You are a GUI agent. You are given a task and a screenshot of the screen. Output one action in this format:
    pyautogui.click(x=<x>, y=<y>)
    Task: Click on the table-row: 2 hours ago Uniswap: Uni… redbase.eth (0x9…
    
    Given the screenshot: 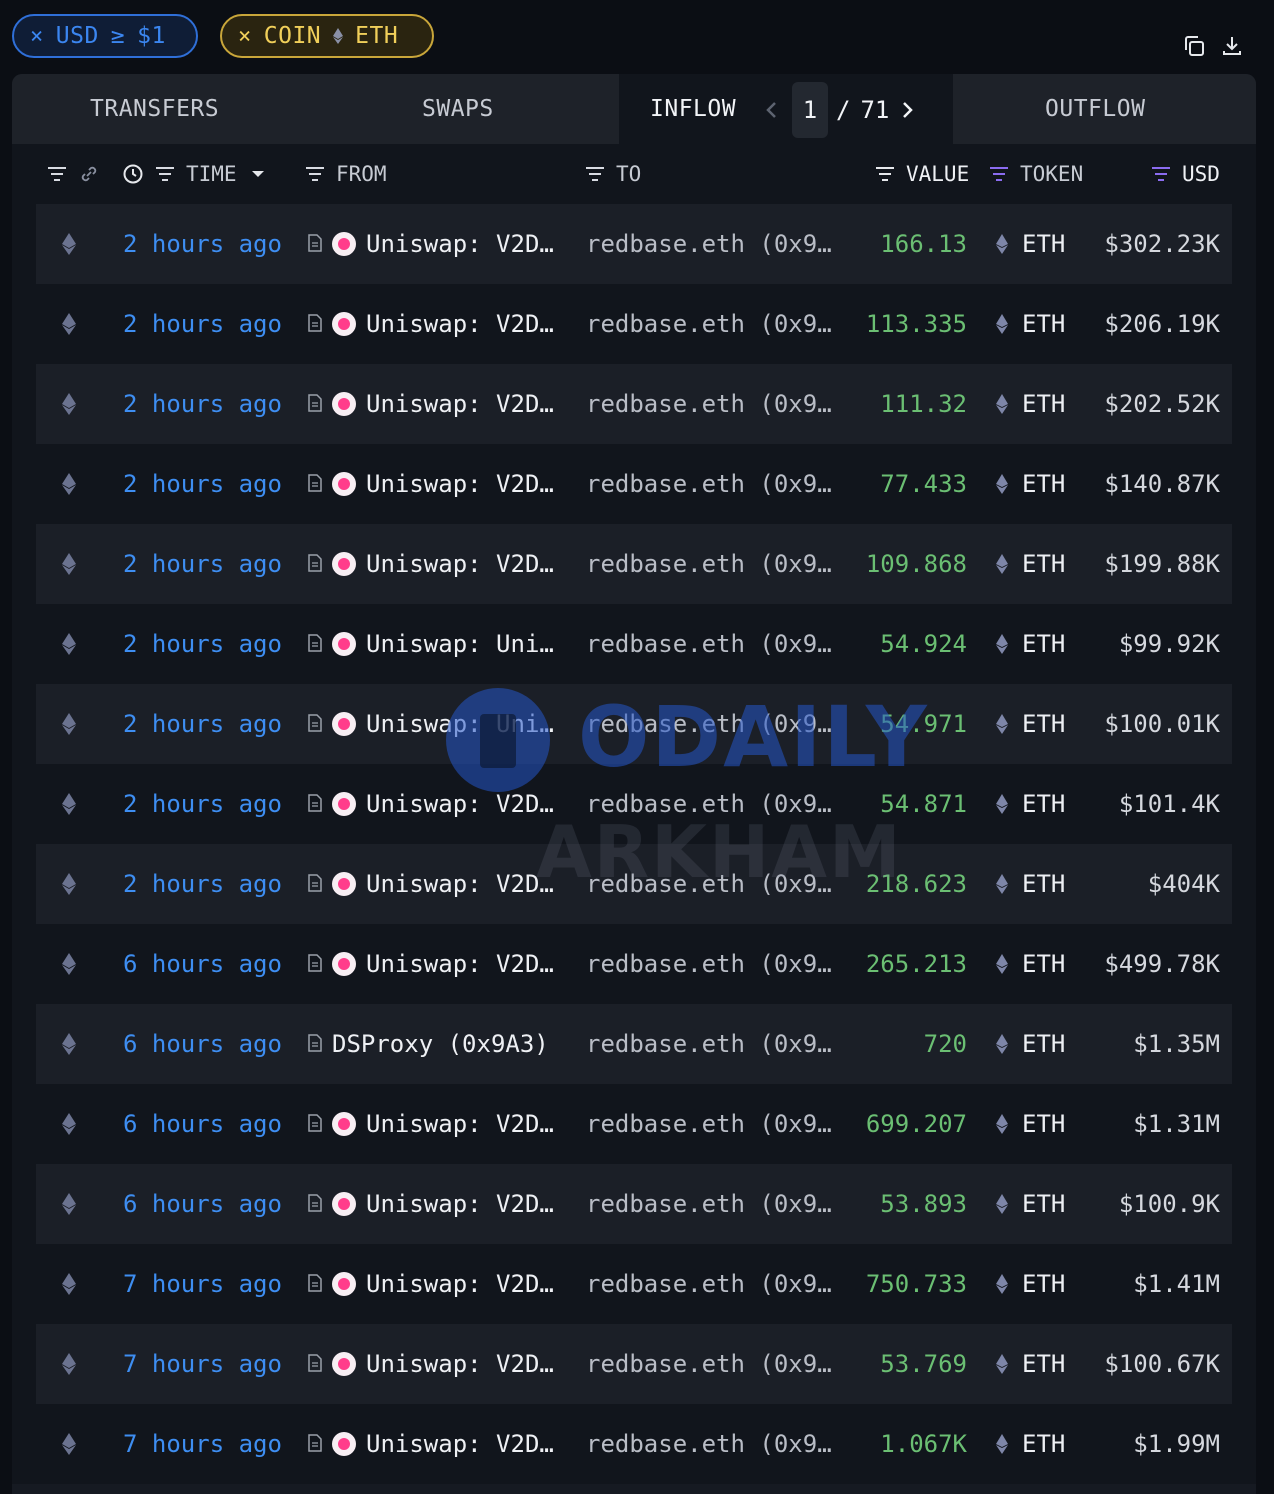 What is the action you would take?
    pyautogui.click(x=634, y=724)
    